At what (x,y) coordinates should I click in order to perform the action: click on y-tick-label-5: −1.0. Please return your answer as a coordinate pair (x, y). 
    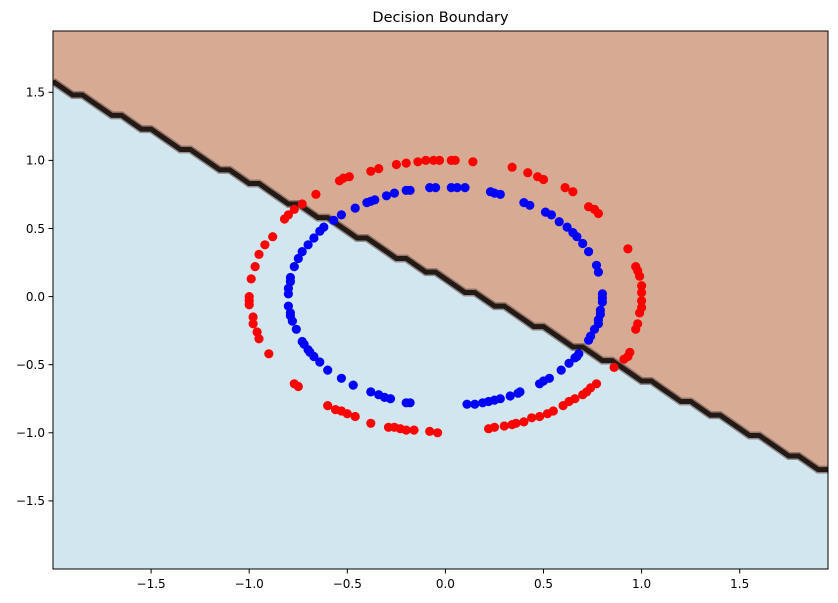
    Looking at the image, I should click on (30, 433).